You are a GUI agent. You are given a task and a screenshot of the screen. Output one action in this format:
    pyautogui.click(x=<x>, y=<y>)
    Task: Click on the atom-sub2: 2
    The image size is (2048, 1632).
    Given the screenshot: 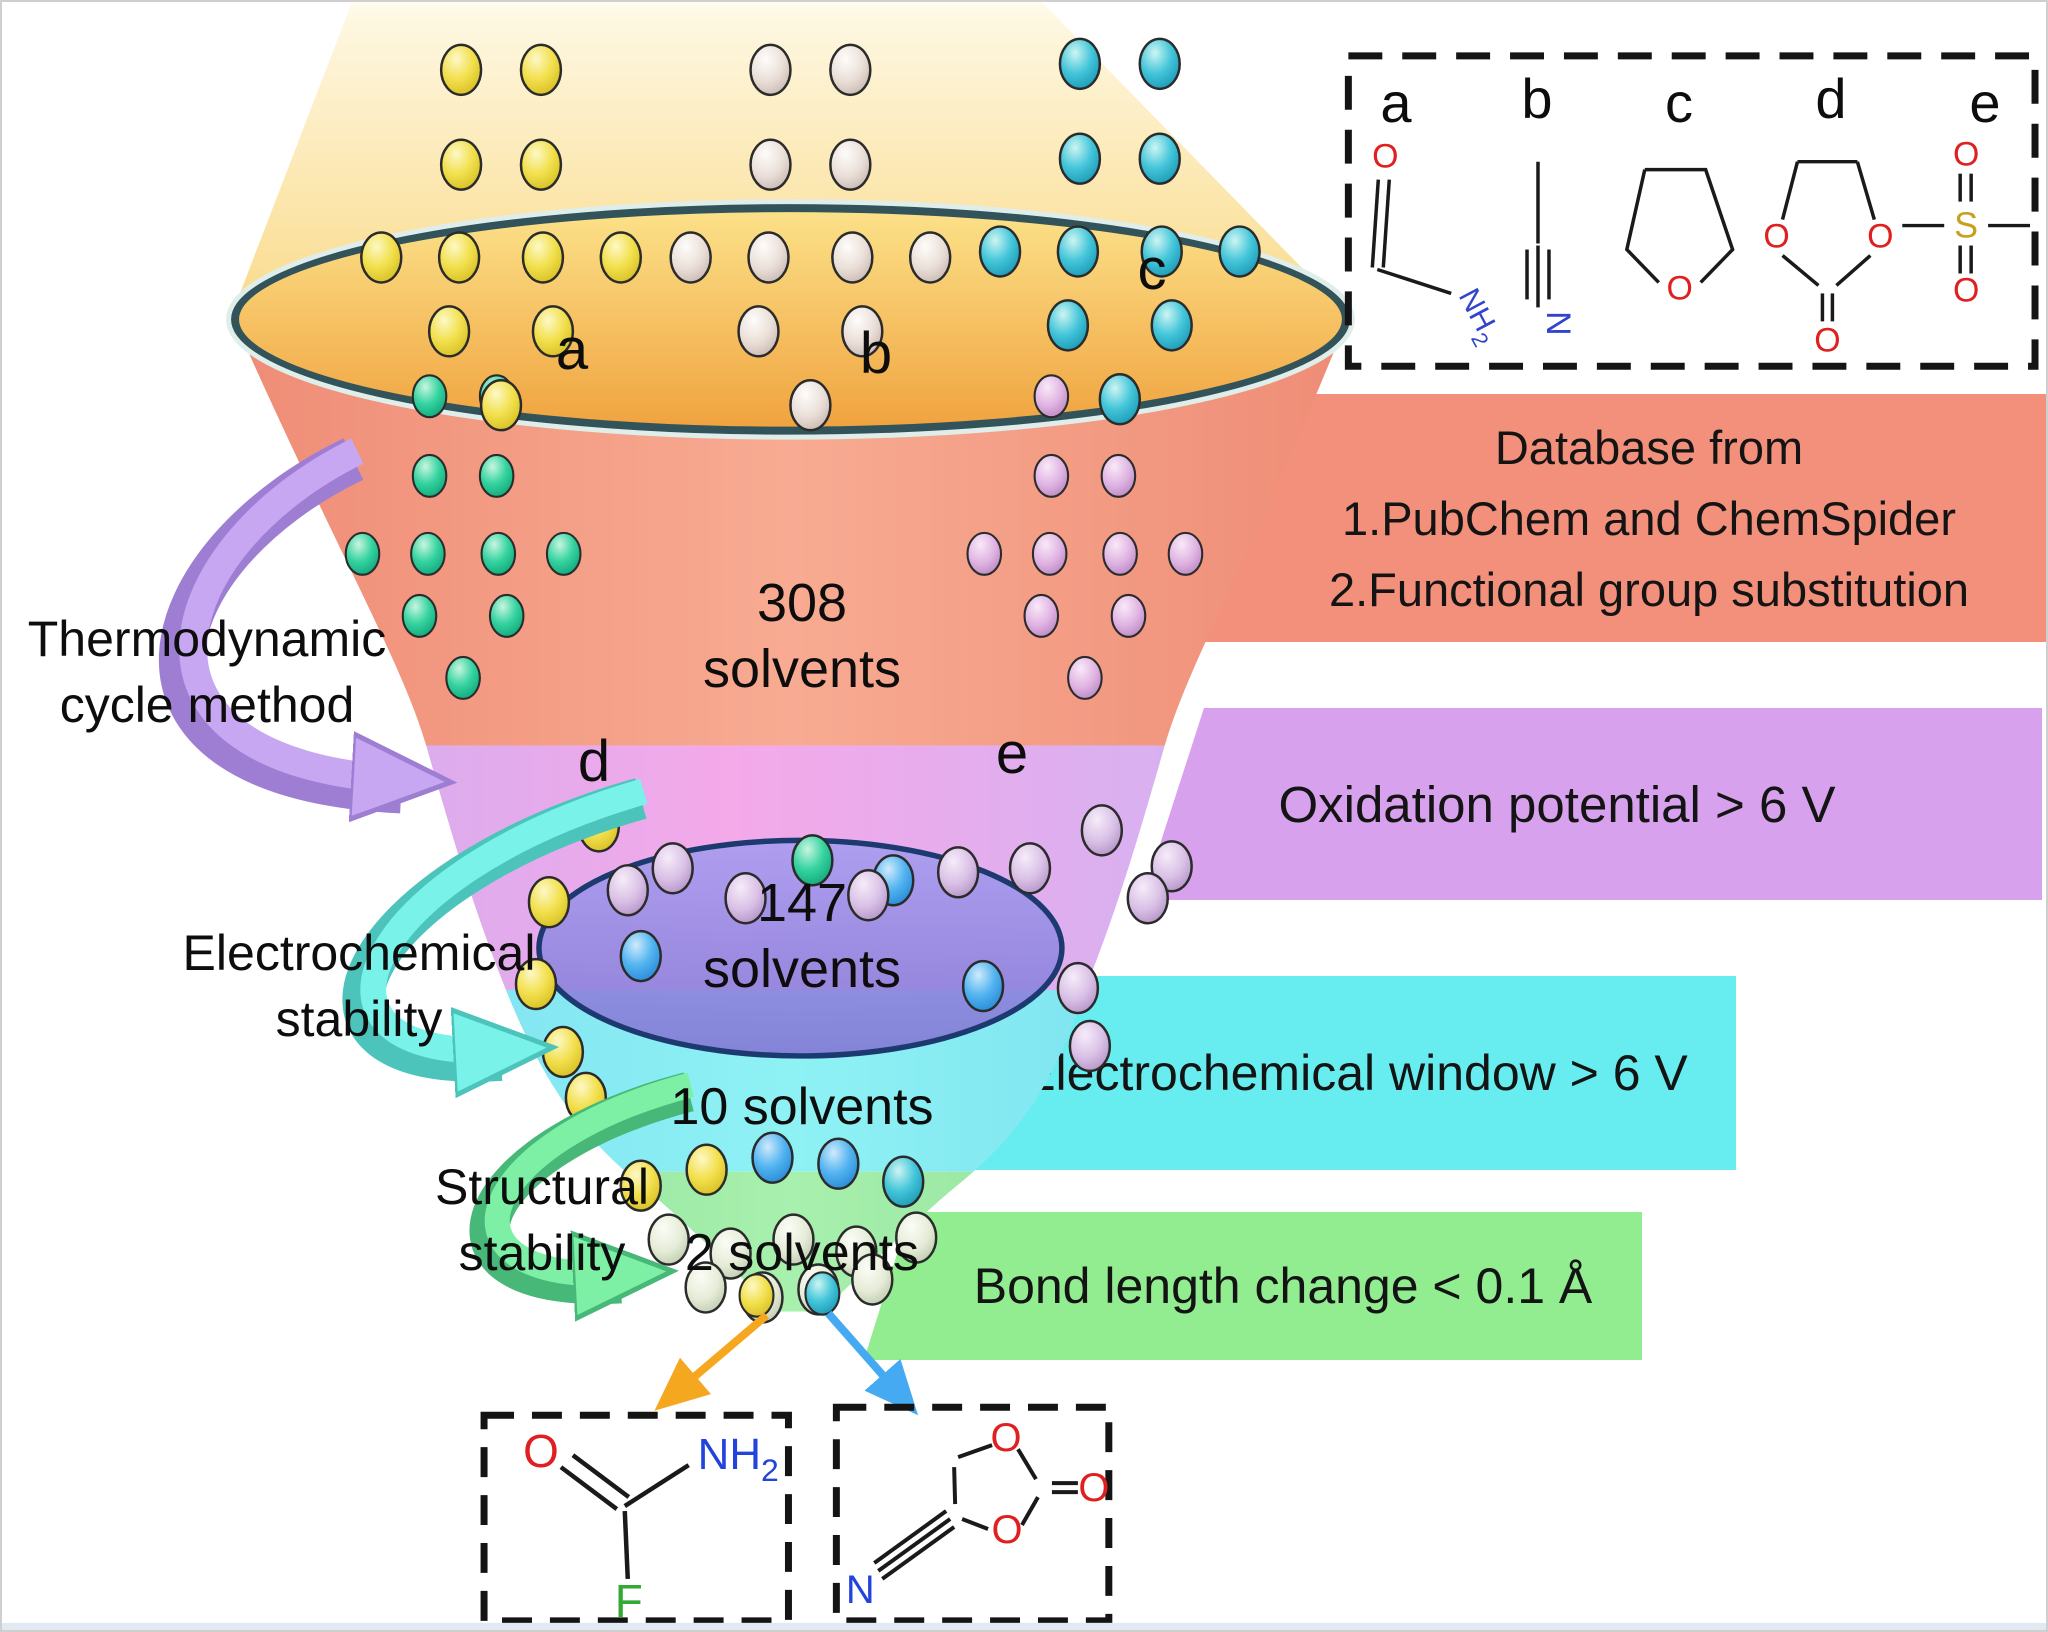 What is the action you would take?
    pyautogui.click(x=770, y=1470)
    